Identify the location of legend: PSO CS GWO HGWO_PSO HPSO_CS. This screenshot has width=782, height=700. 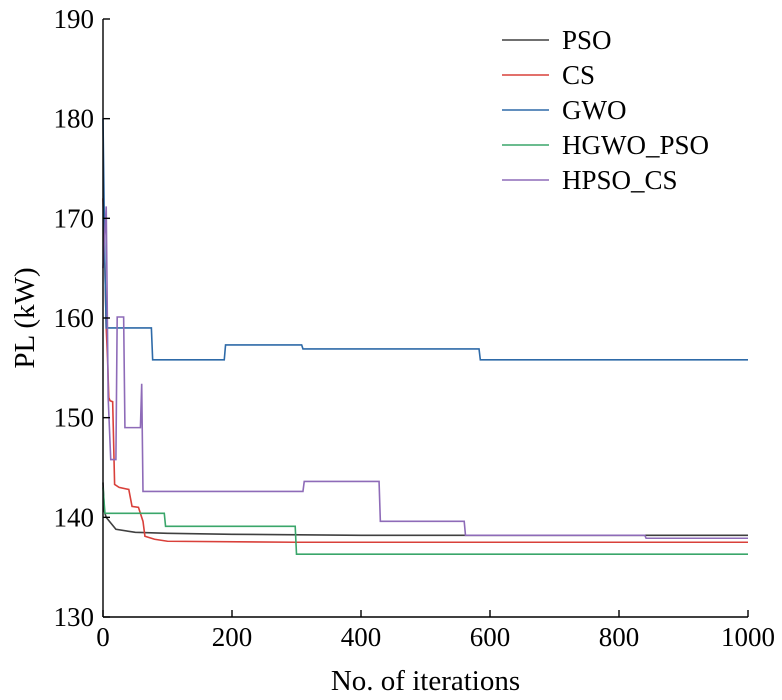
(605, 110).